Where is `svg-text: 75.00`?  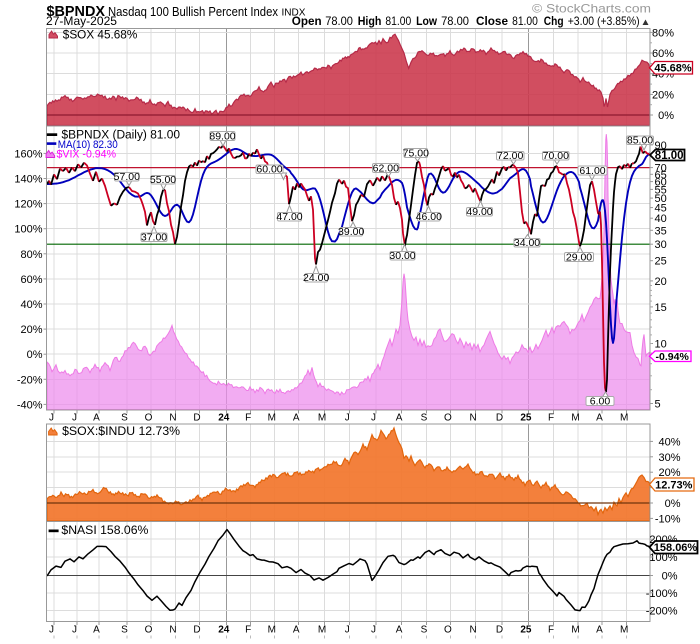 svg-text: 75.00 is located at coordinates (416, 153).